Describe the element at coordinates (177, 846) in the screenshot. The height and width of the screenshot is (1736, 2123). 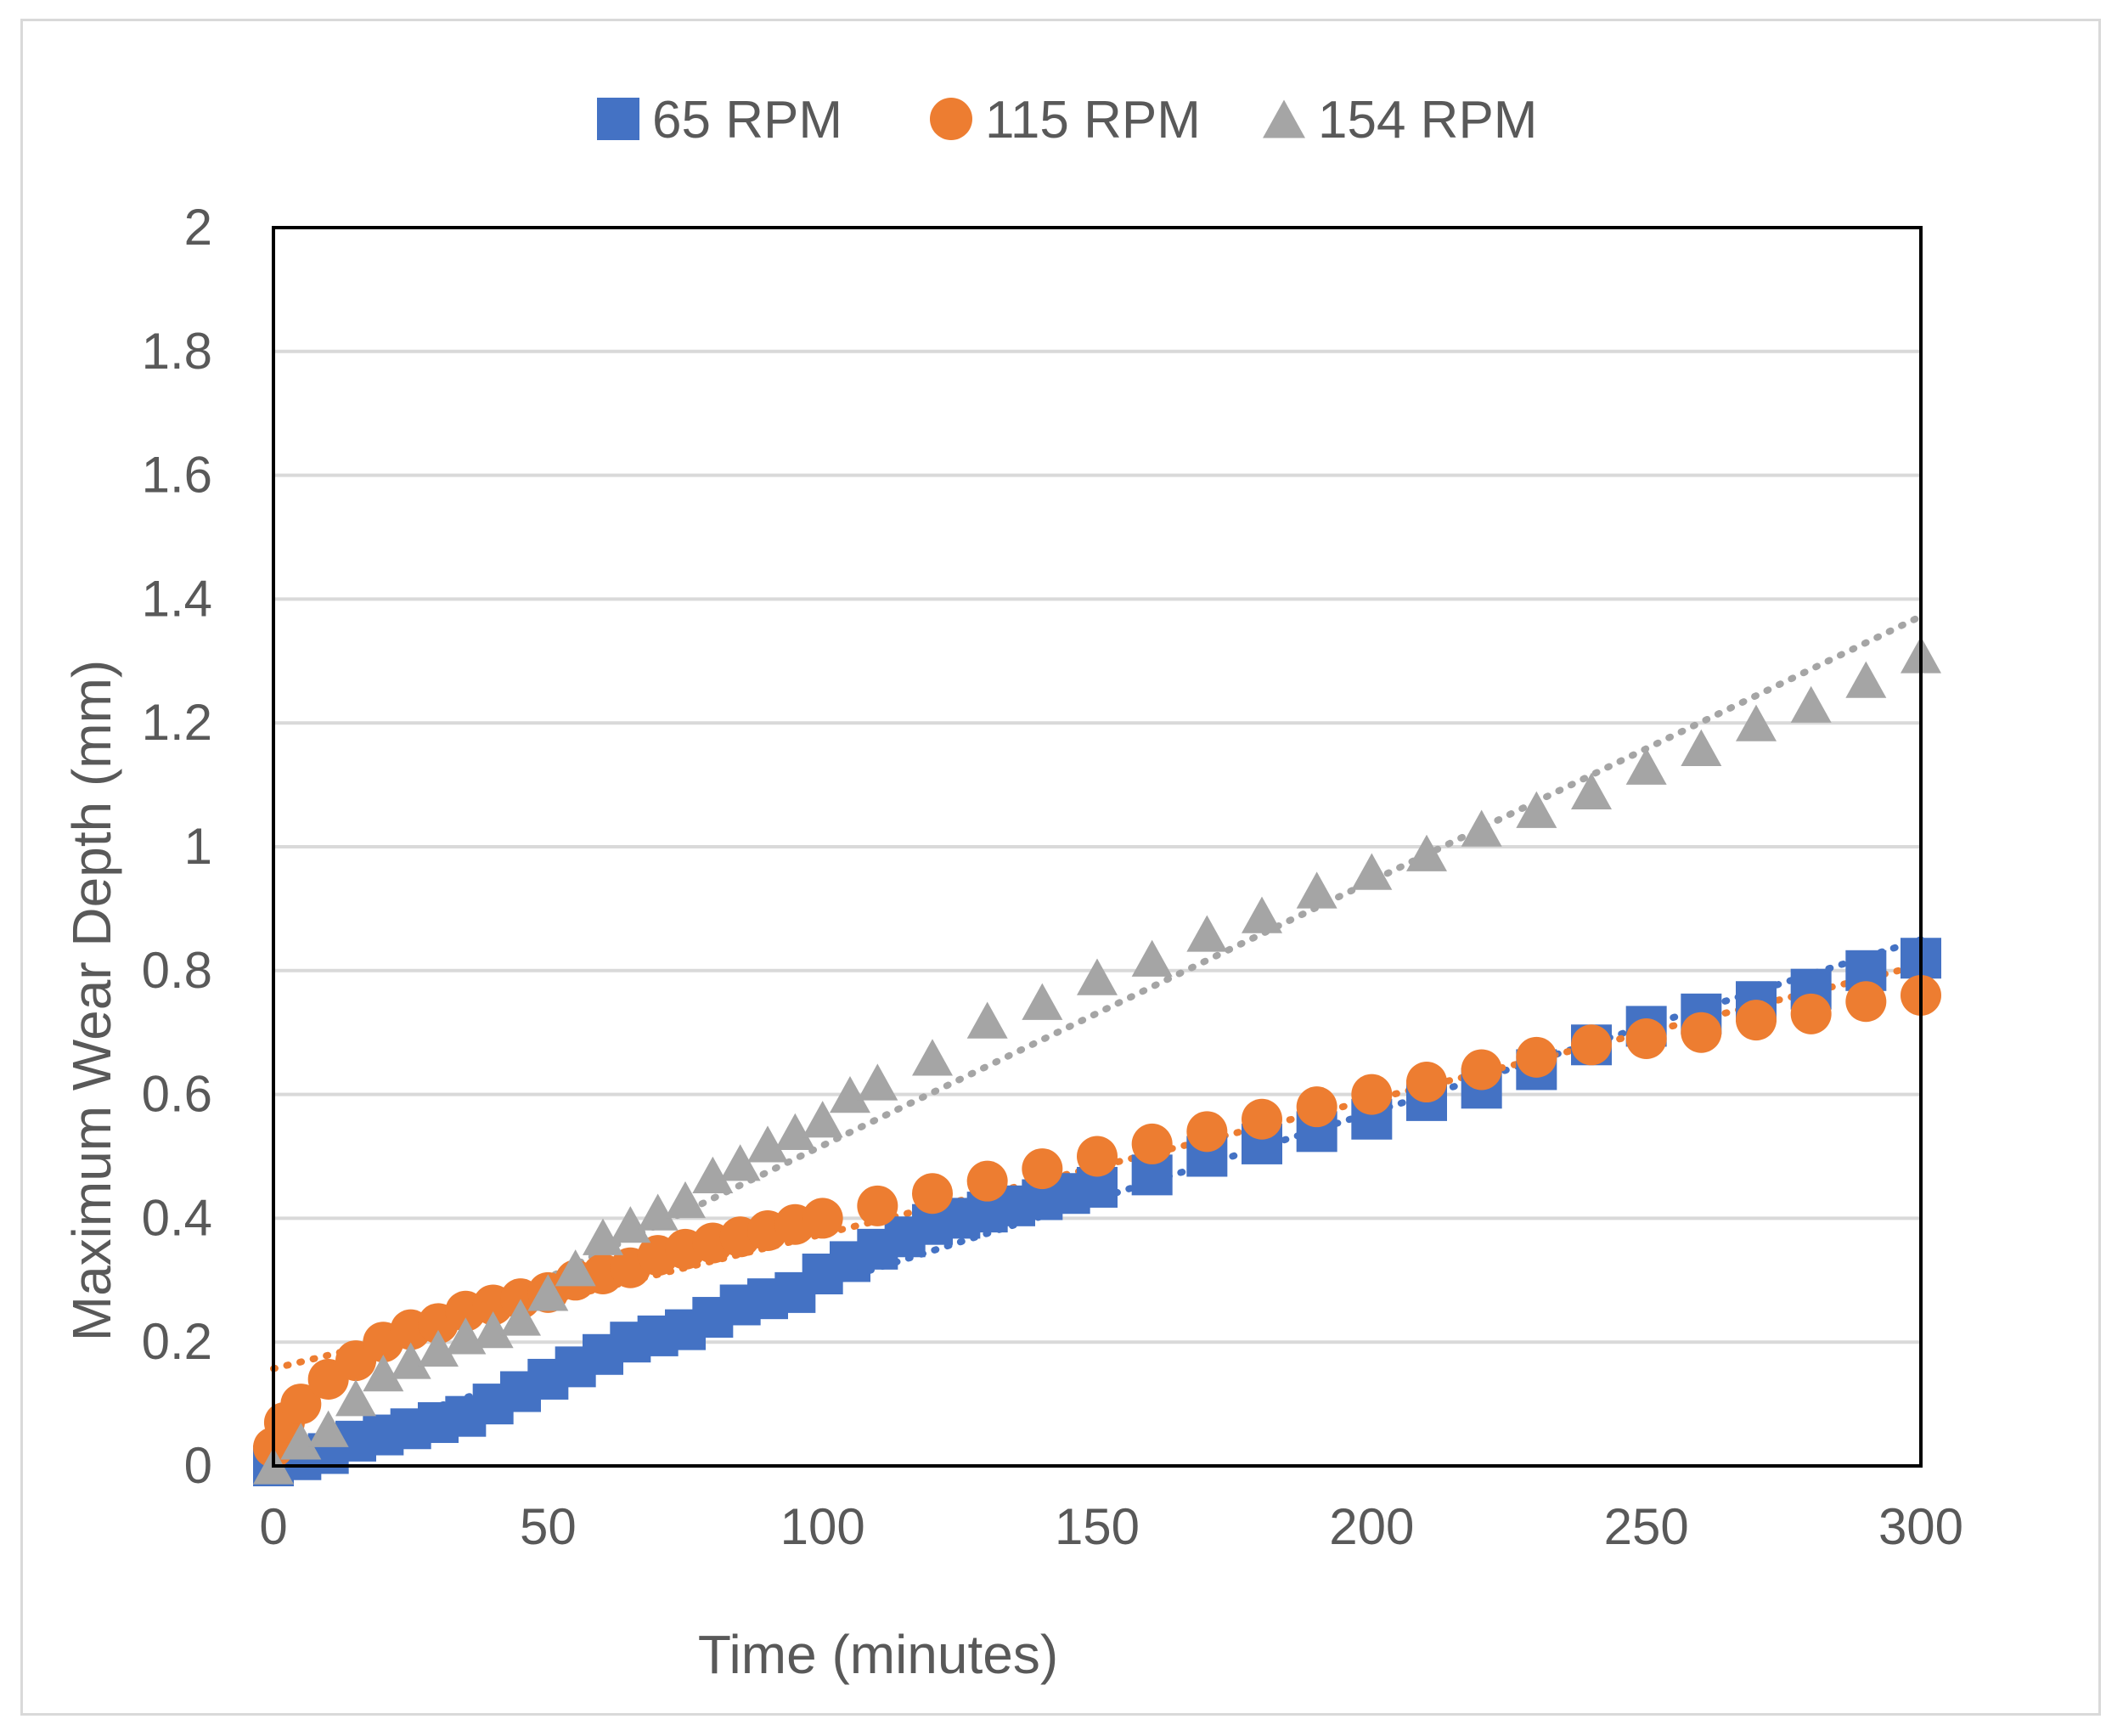
I see `y-axis-tick-labels: 0 0.2 0.4 0.6 0.8 1 1.2 1.4 1.6 1.8 2` at that location.